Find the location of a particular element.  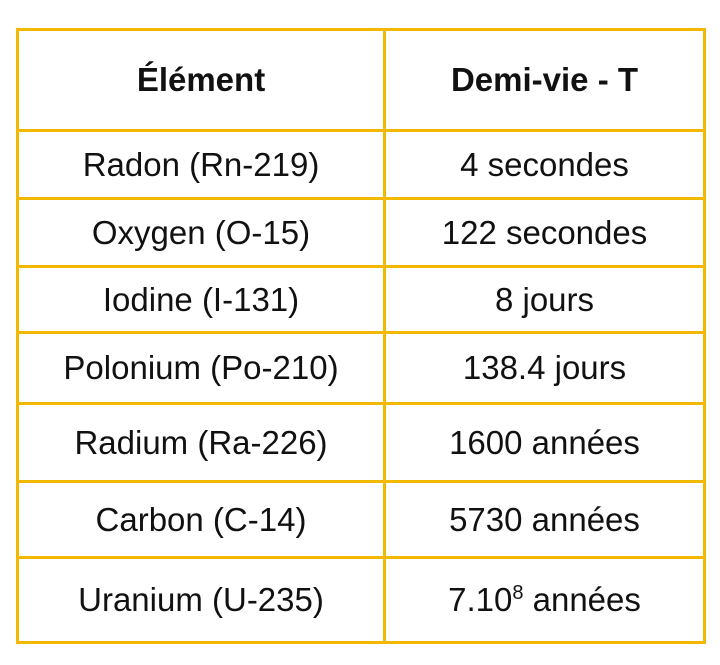

header-half-life: Demi-vie - T is located at coordinates (544, 80).